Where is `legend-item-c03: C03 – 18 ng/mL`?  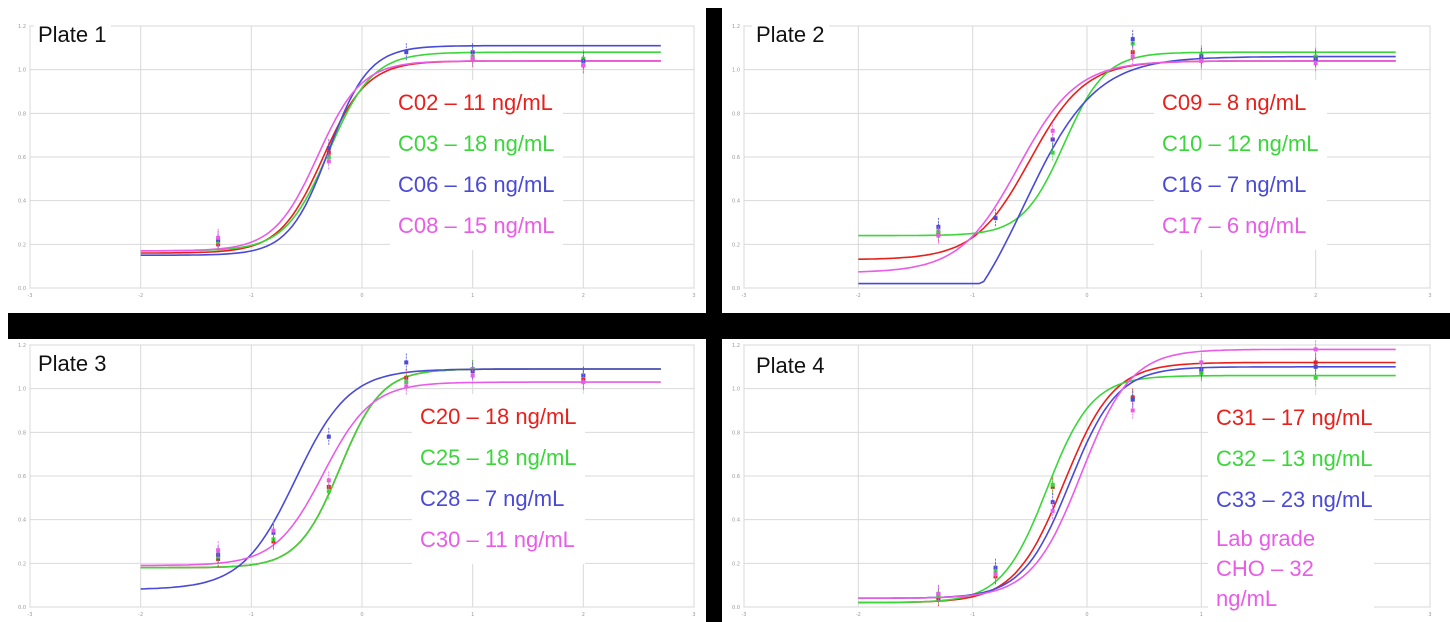
legend-item-c03: C03 – 18 ng/mL is located at coordinates (476, 143).